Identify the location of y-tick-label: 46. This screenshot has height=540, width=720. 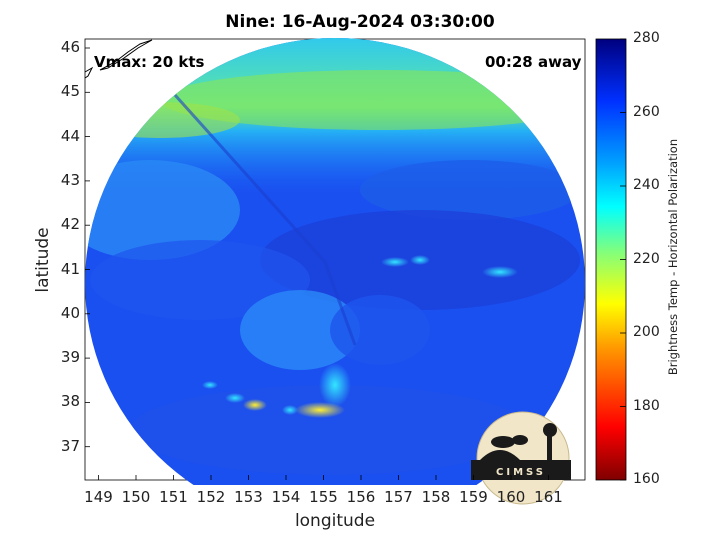
(70, 47).